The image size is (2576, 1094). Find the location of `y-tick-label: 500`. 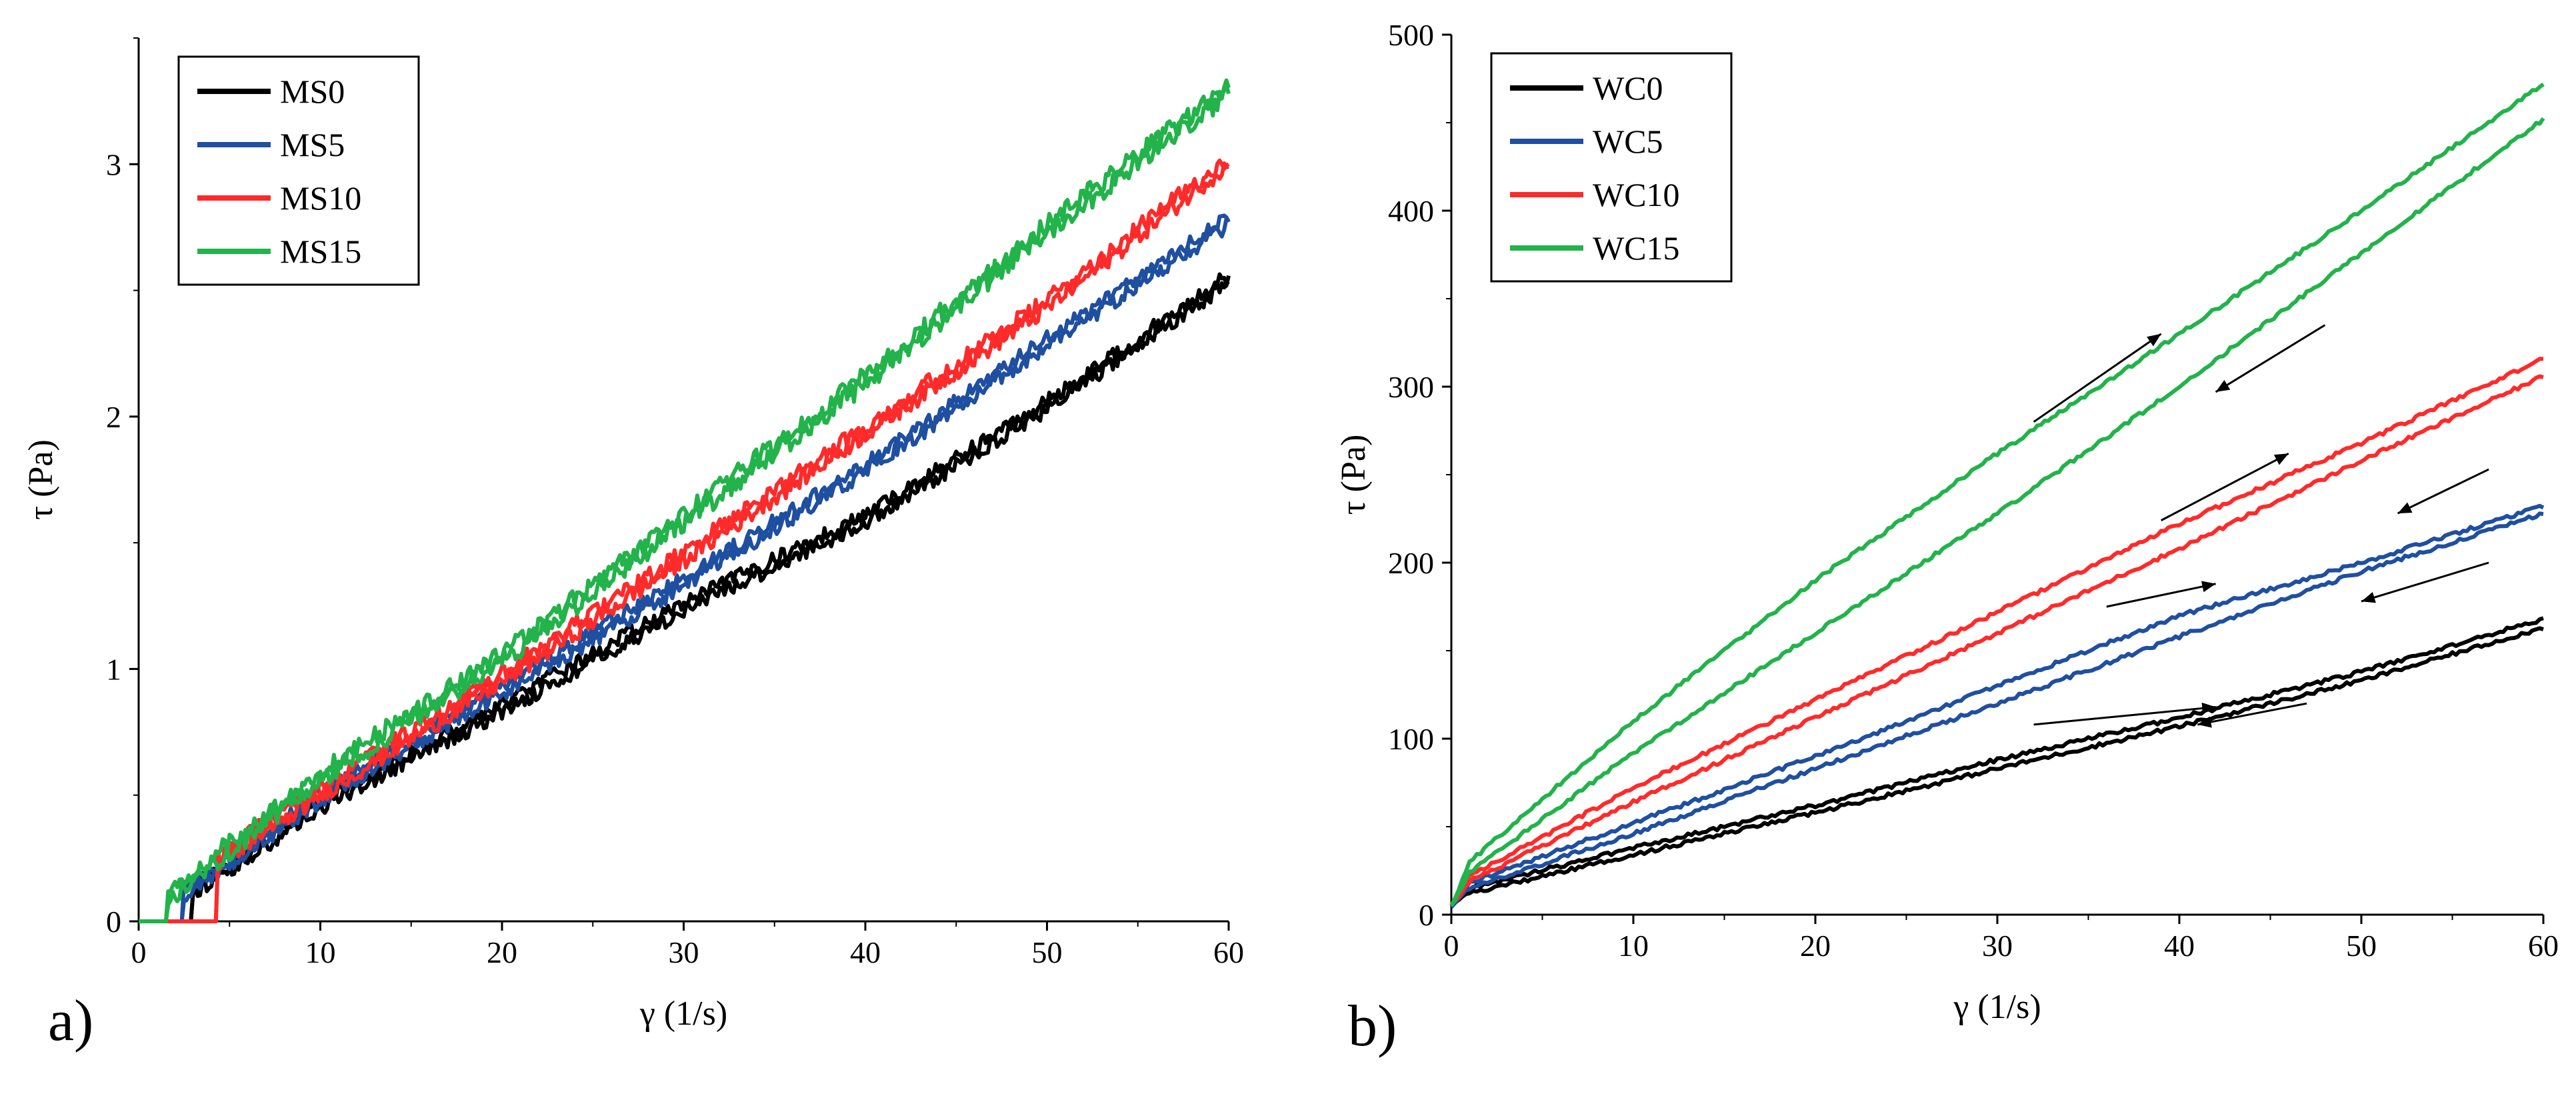

y-tick-label: 500 is located at coordinates (1411, 35).